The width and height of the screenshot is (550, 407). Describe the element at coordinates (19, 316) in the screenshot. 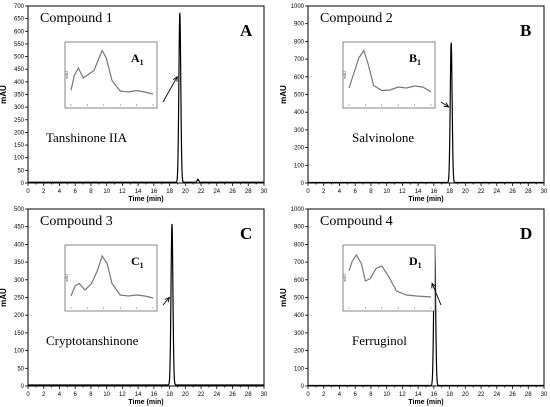

I see `y-tick-label: 200` at that location.